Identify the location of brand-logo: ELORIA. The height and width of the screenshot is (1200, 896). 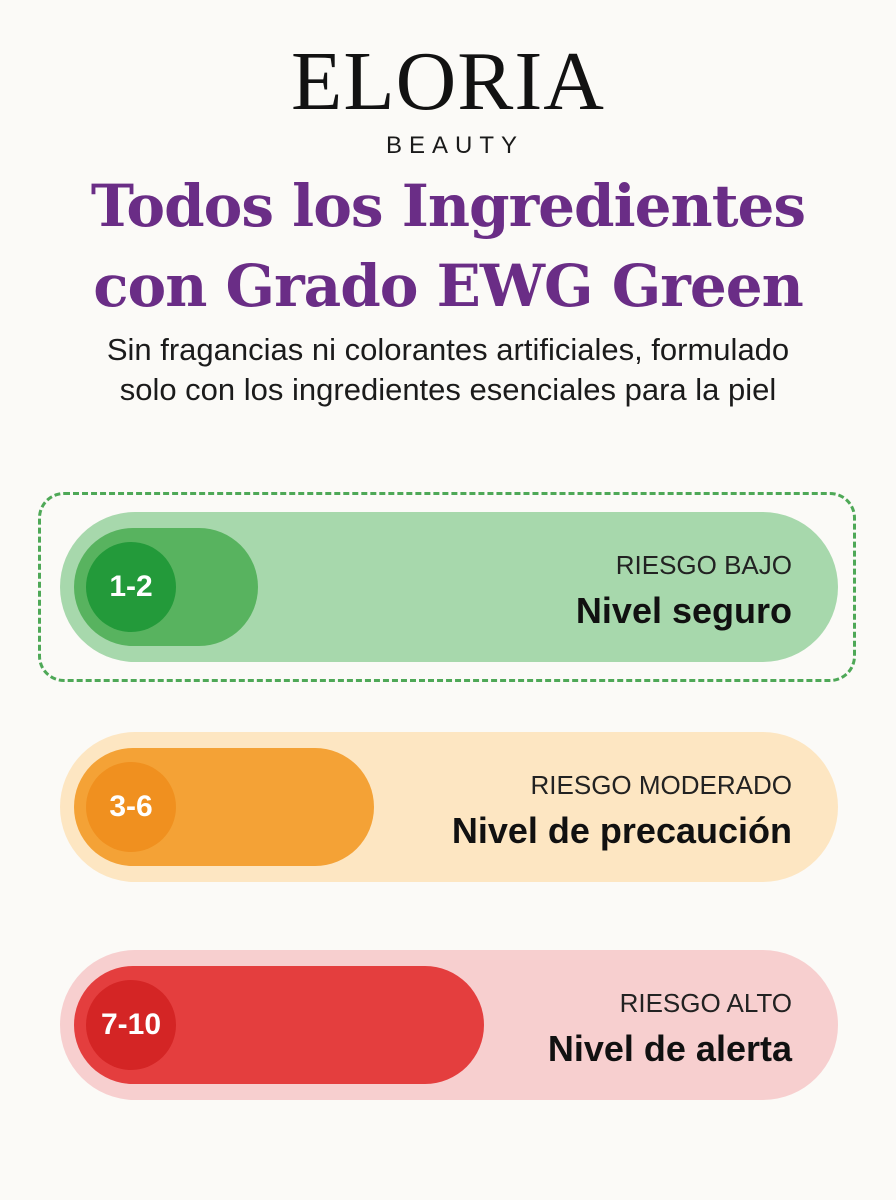
(448, 81).